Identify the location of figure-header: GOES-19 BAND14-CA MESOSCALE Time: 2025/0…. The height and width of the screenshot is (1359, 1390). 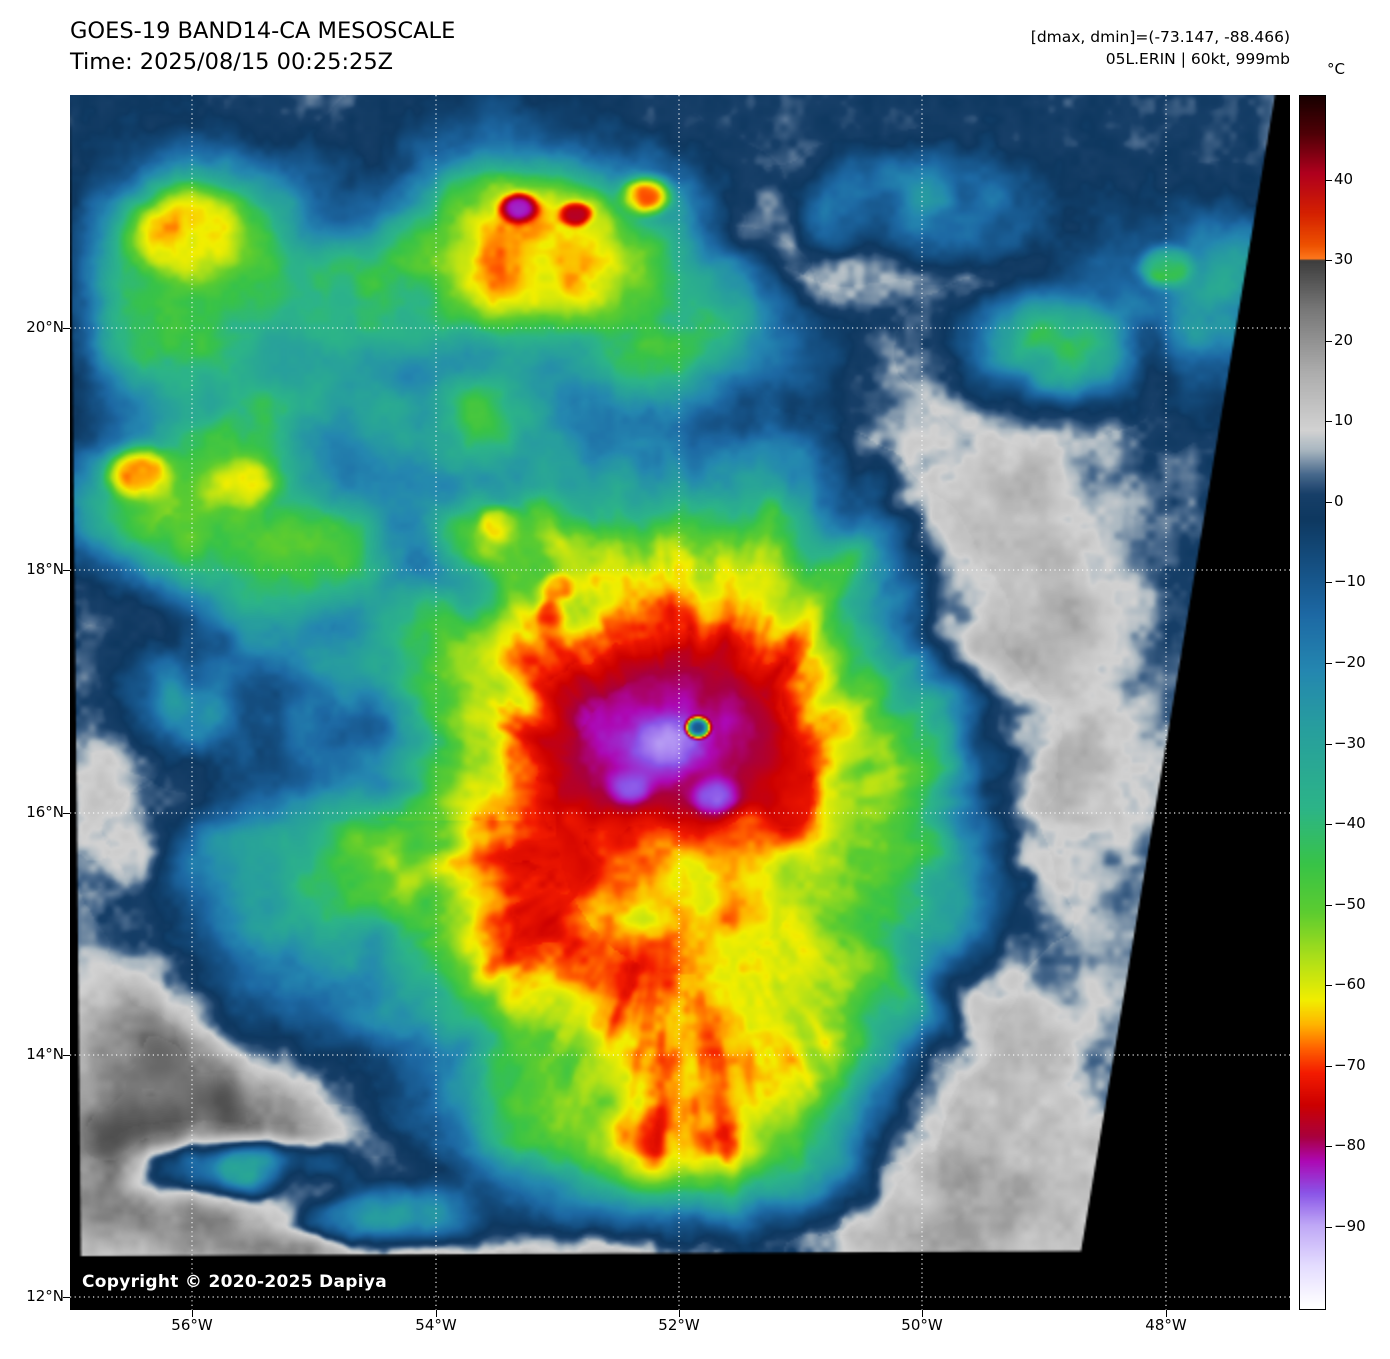
(262, 47).